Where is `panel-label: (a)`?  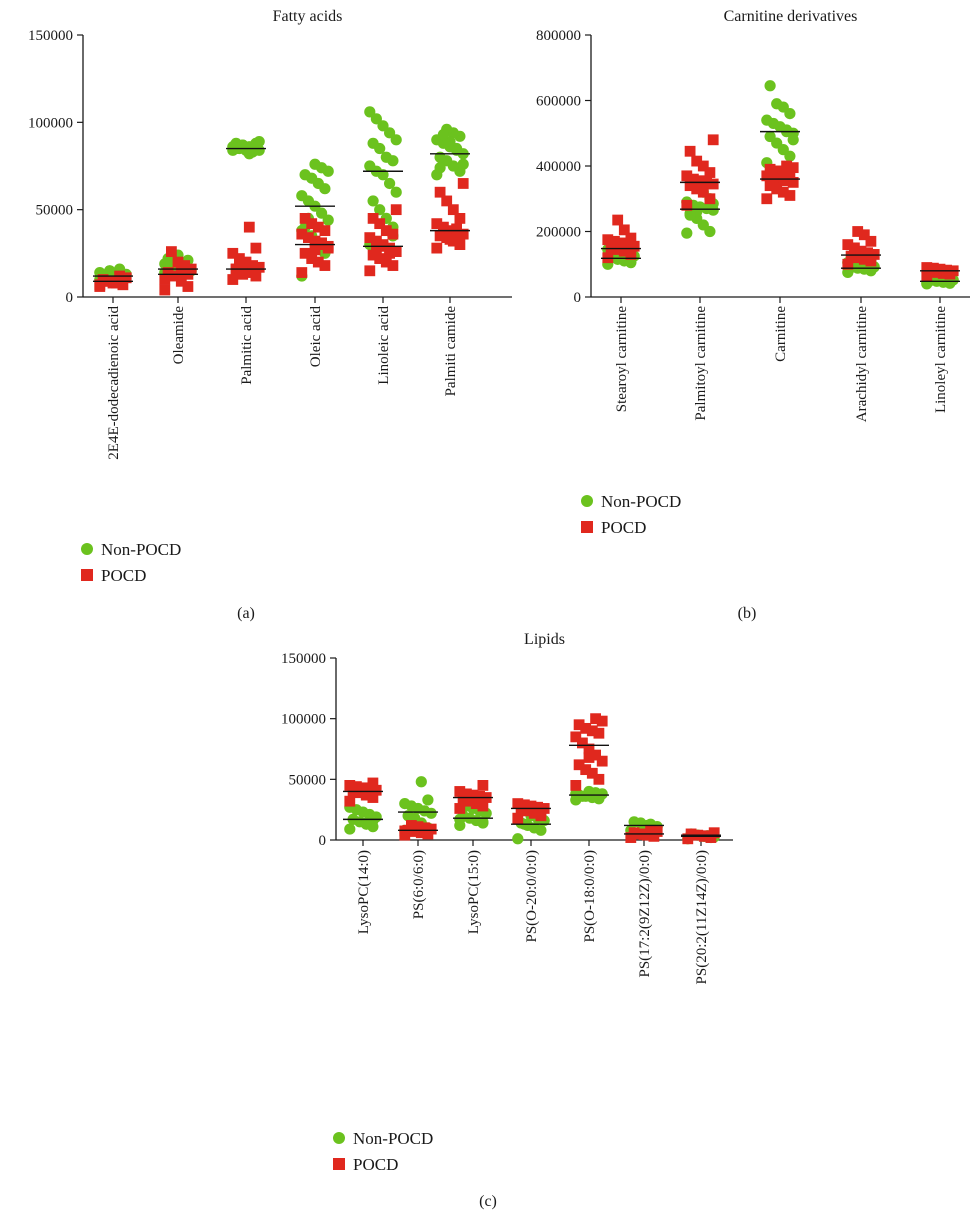
panel-label: (a) is located at coordinates (246, 613).